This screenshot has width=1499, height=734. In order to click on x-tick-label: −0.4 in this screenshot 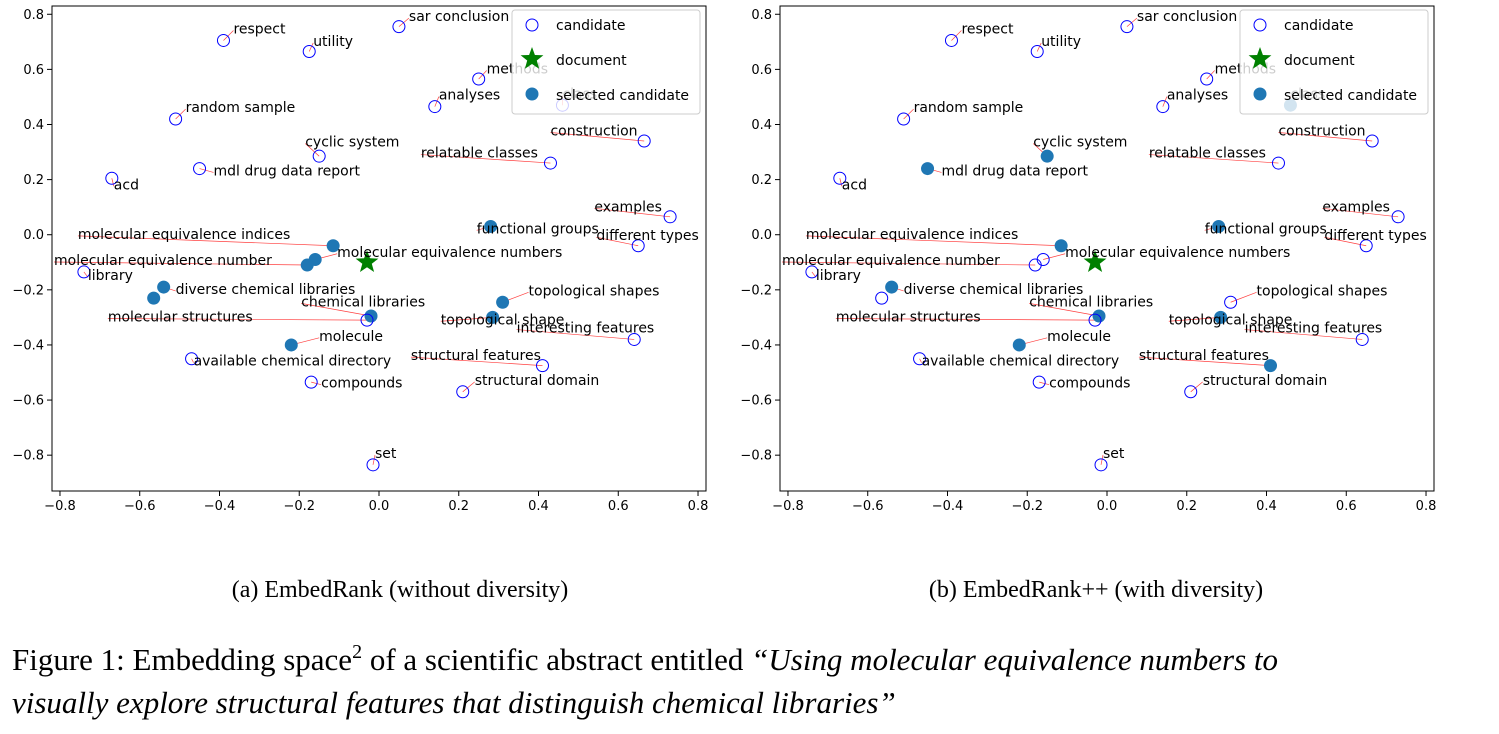, I will do `click(220, 506)`.